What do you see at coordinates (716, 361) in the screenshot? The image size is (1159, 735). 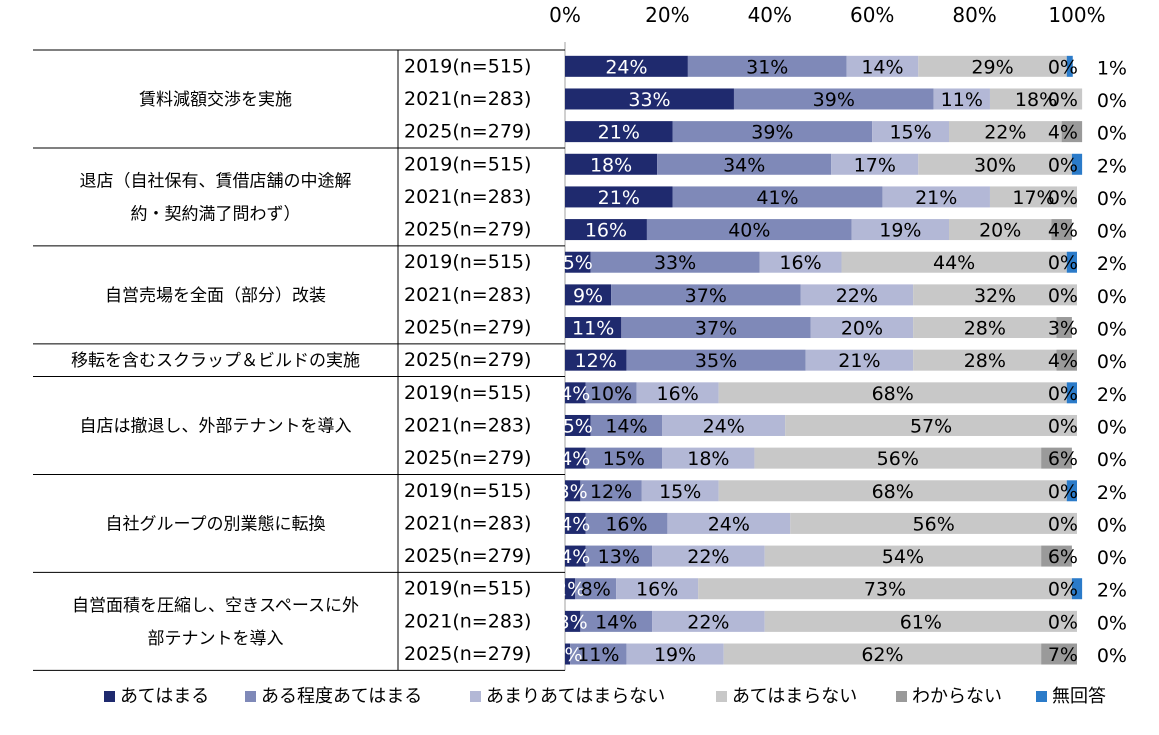 I see `data-label: 35%` at bounding box center [716, 361].